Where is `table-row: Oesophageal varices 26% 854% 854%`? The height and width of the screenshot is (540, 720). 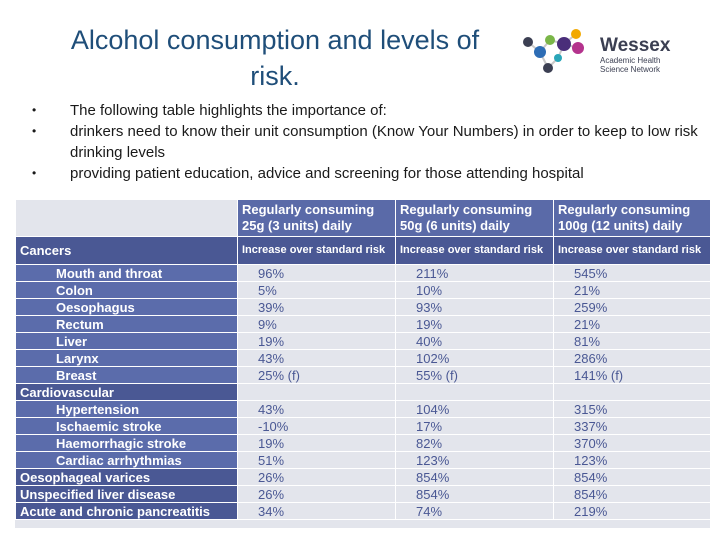
table-row: Oesophageal varices 26% 854% 854% is located at coordinates (362, 477).